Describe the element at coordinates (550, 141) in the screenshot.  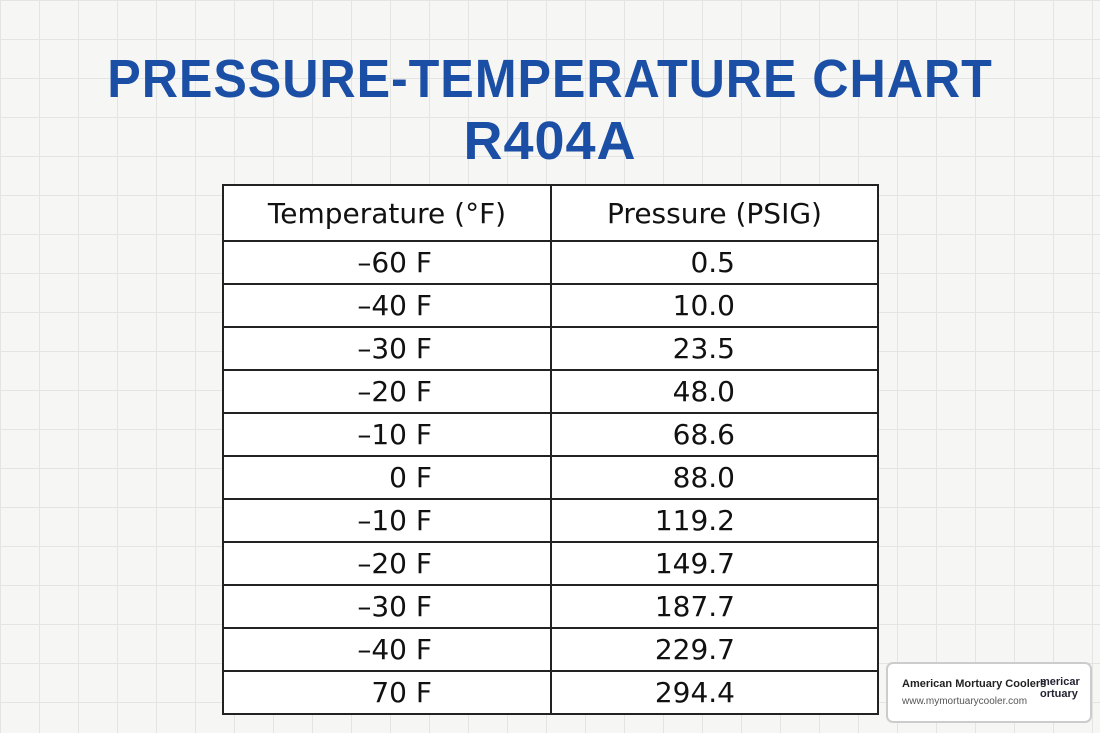
I see `subtitle: R404A` at that location.